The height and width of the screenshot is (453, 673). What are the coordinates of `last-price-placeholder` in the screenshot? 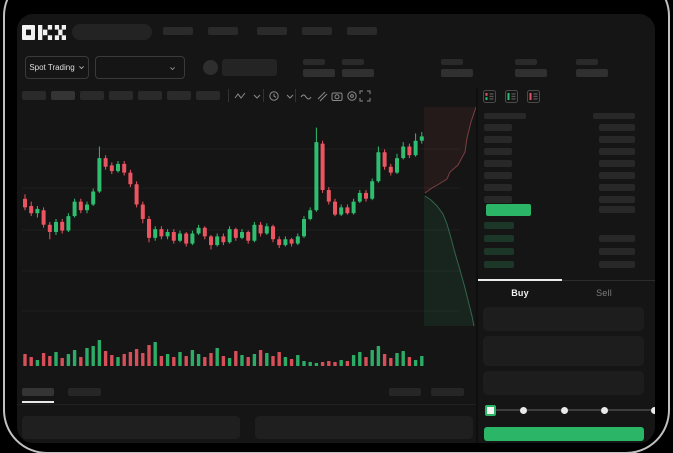 It's located at (249, 67).